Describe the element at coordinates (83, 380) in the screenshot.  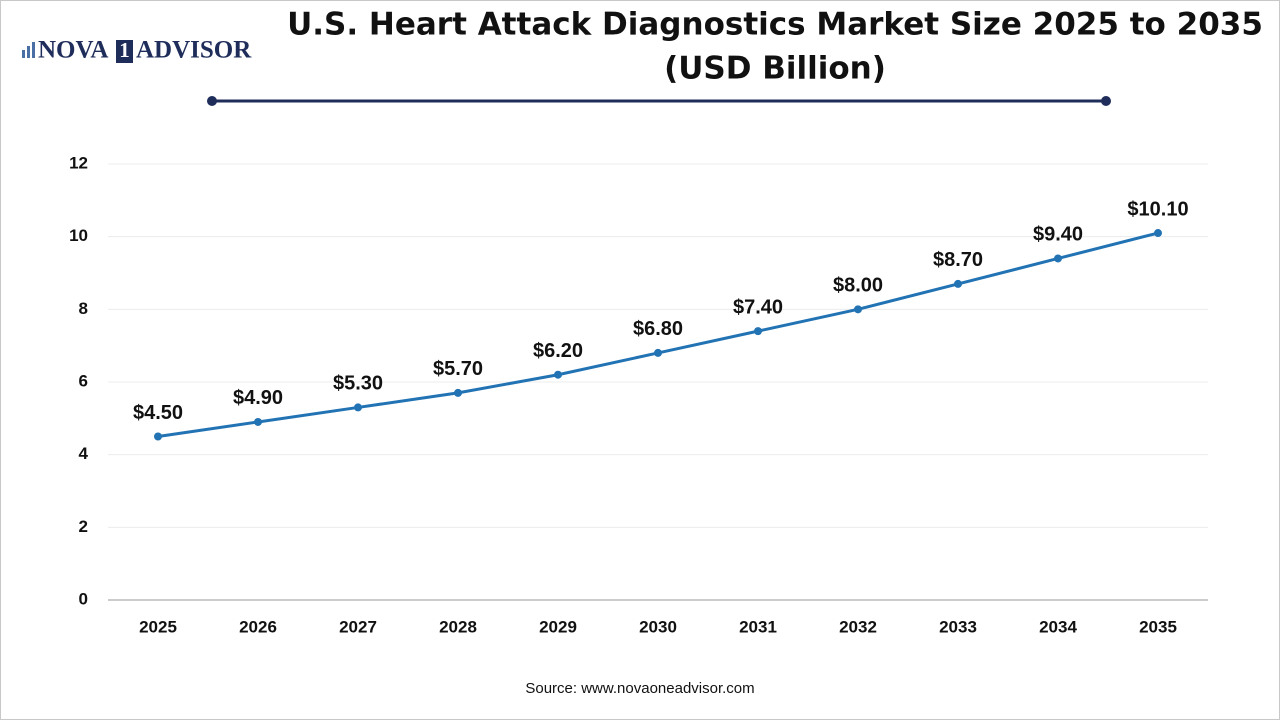
I see `y-tick-label: 6` at that location.